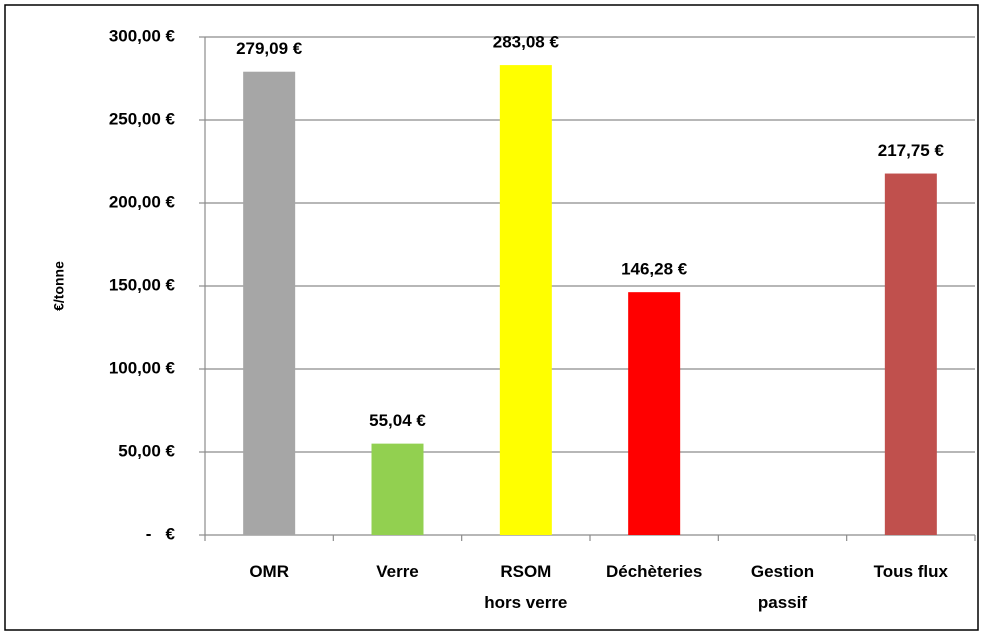  What do you see at coordinates (397, 420) in the screenshot?
I see `data-label: 55,04 €` at bounding box center [397, 420].